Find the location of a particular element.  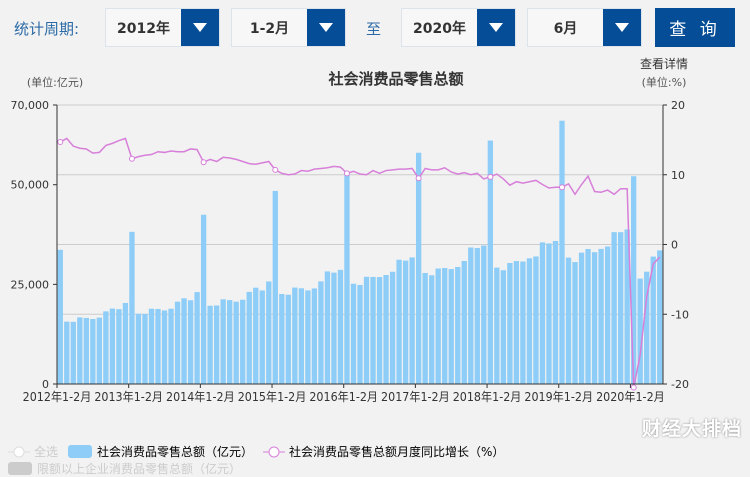

x-tick-label: 2016年1-2月 is located at coordinates (343, 397).